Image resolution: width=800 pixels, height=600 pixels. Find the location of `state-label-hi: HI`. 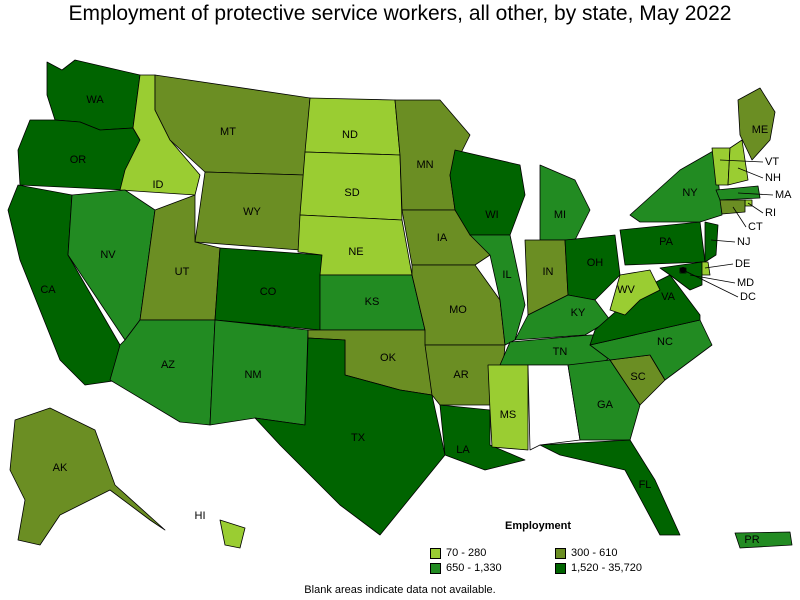

state-label-hi: HI is located at coordinates (200, 516).